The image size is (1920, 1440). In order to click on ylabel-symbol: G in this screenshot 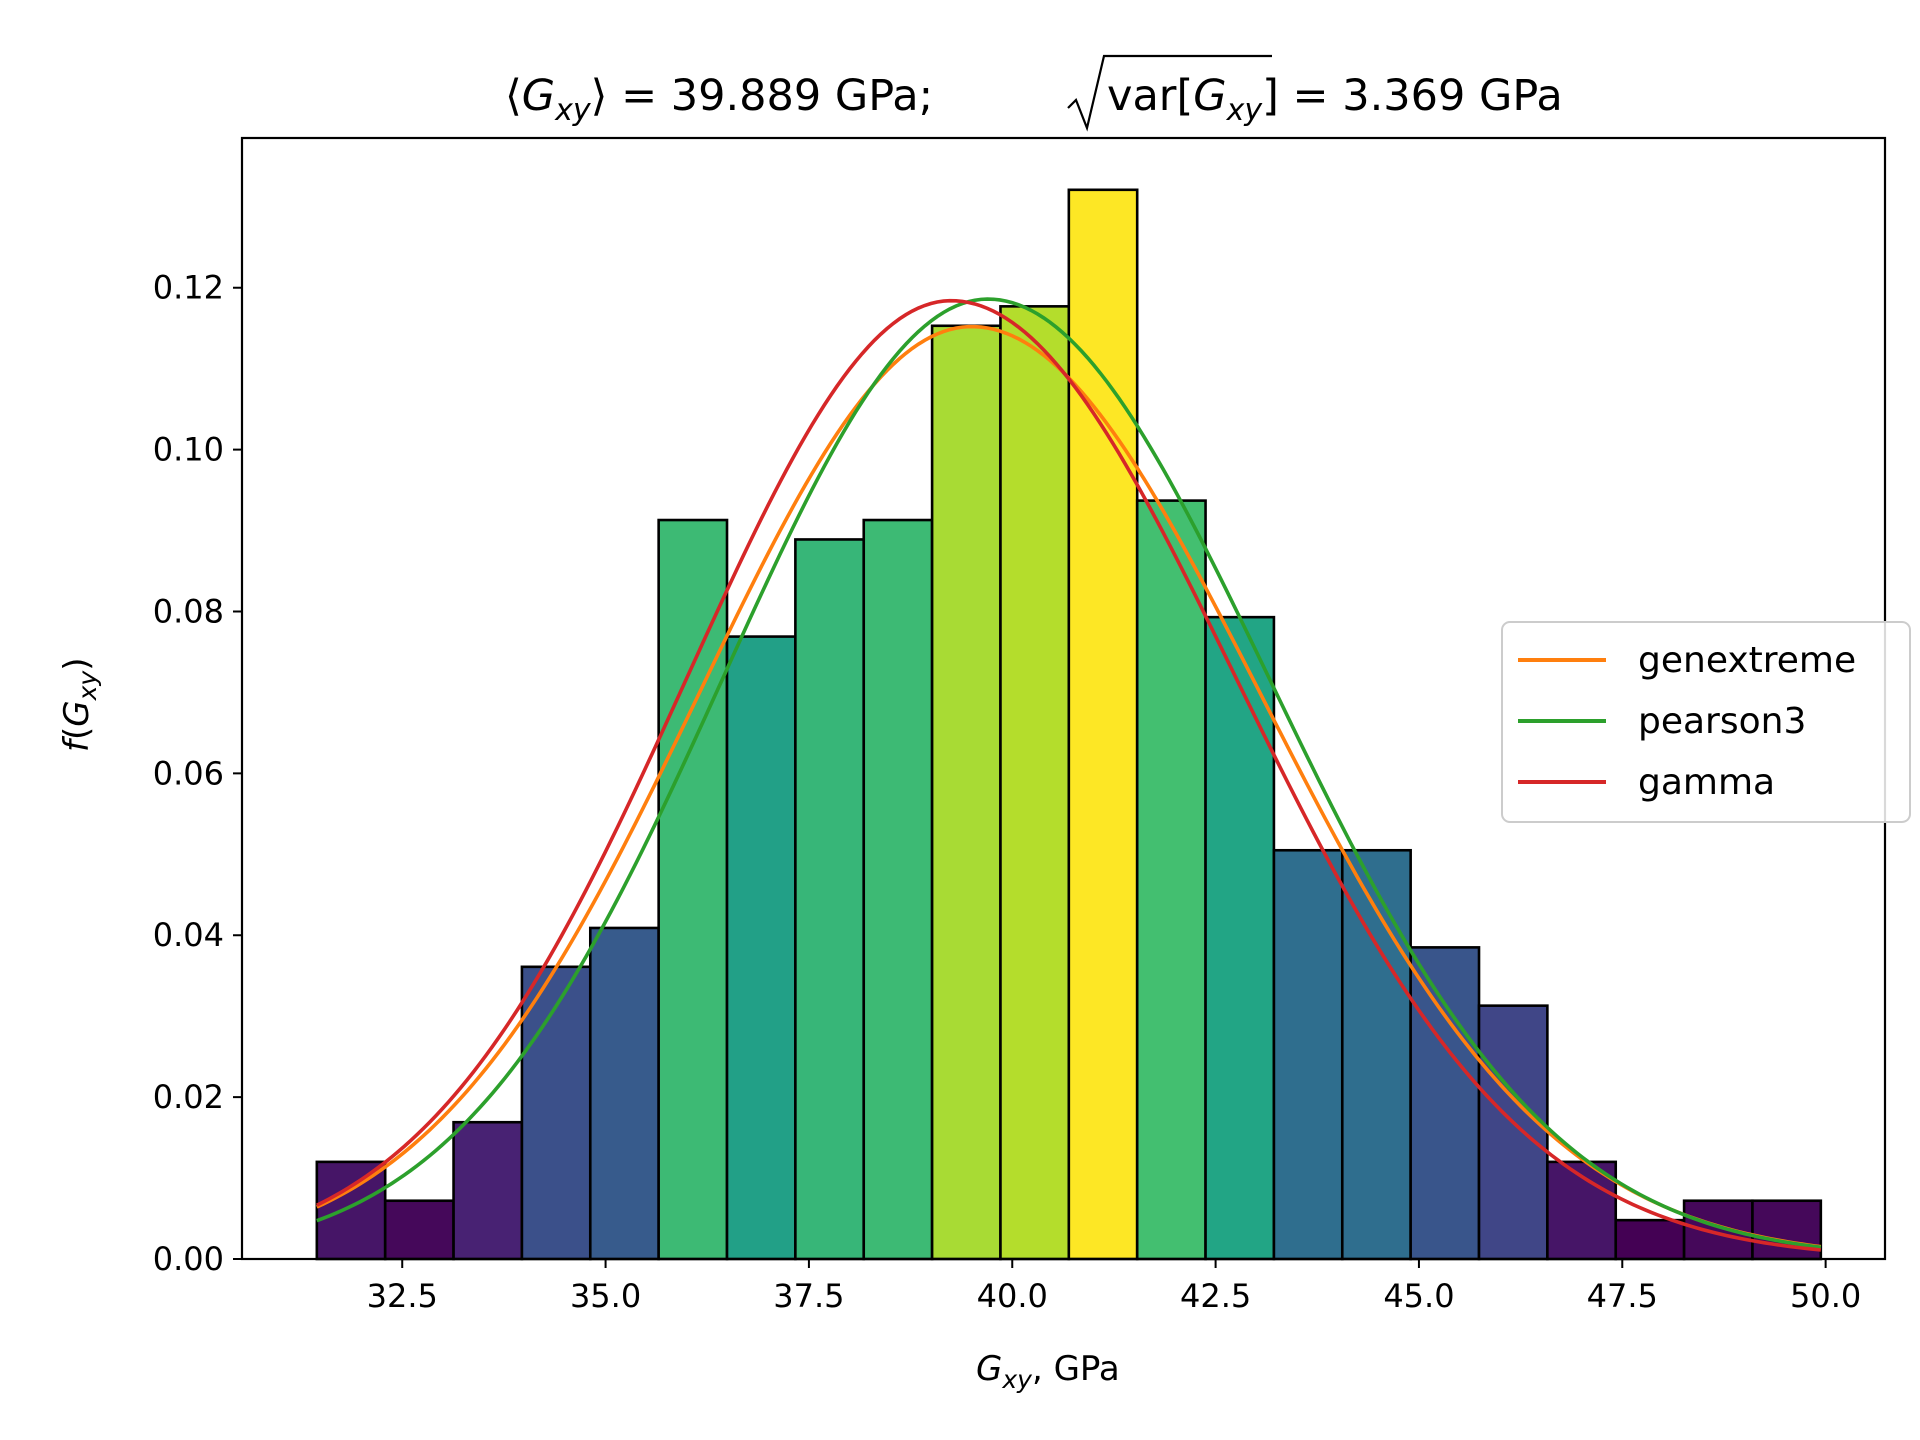, I will do `click(77, 713)`.